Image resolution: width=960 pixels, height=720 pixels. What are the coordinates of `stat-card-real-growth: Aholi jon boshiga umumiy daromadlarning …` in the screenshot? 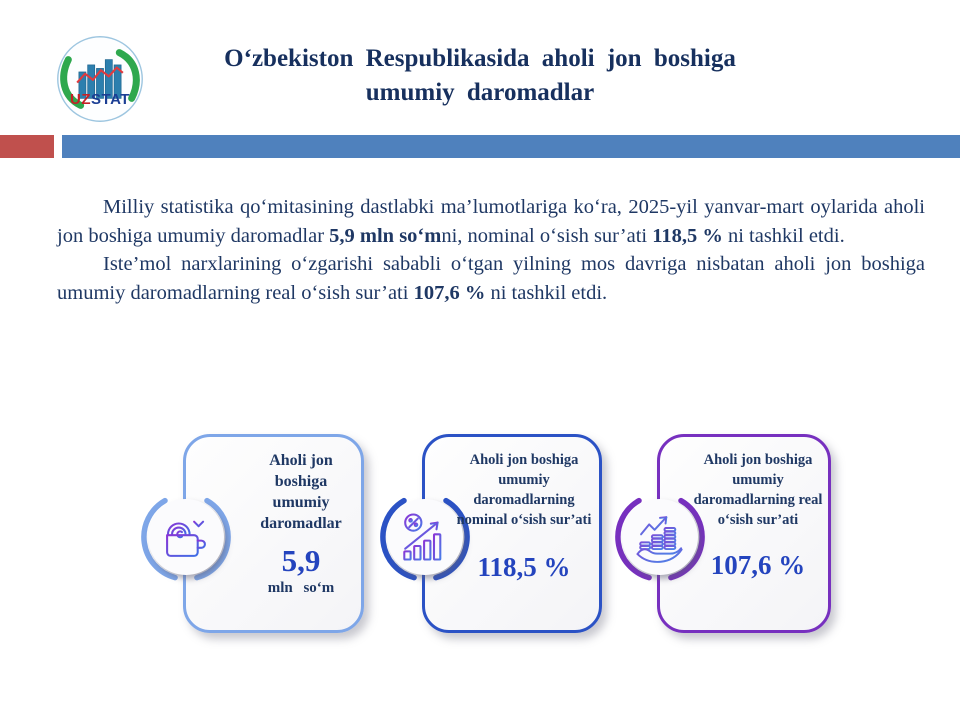 It's located at (723, 533).